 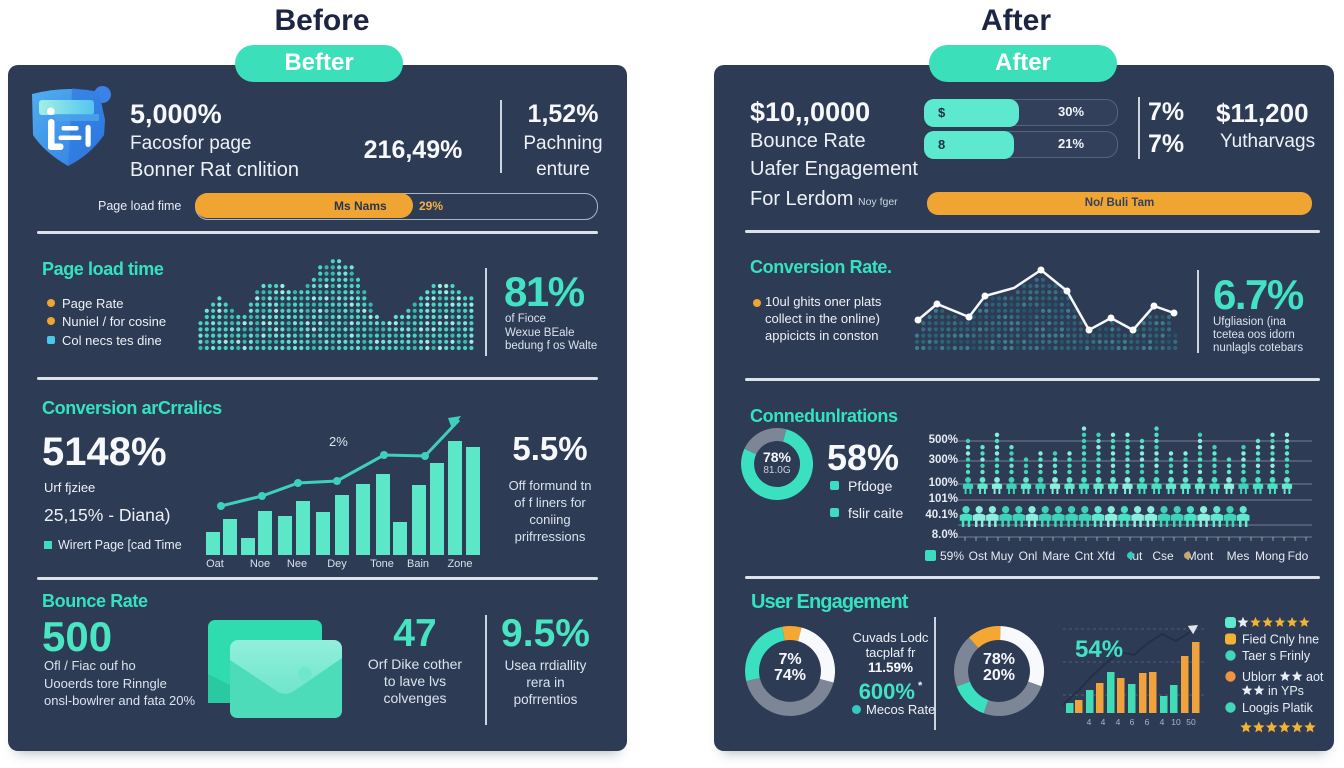 What do you see at coordinates (1278, 708) in the screenshot?
I see `svg-text: Loogis Platik` at bounding box center [1278, 708].